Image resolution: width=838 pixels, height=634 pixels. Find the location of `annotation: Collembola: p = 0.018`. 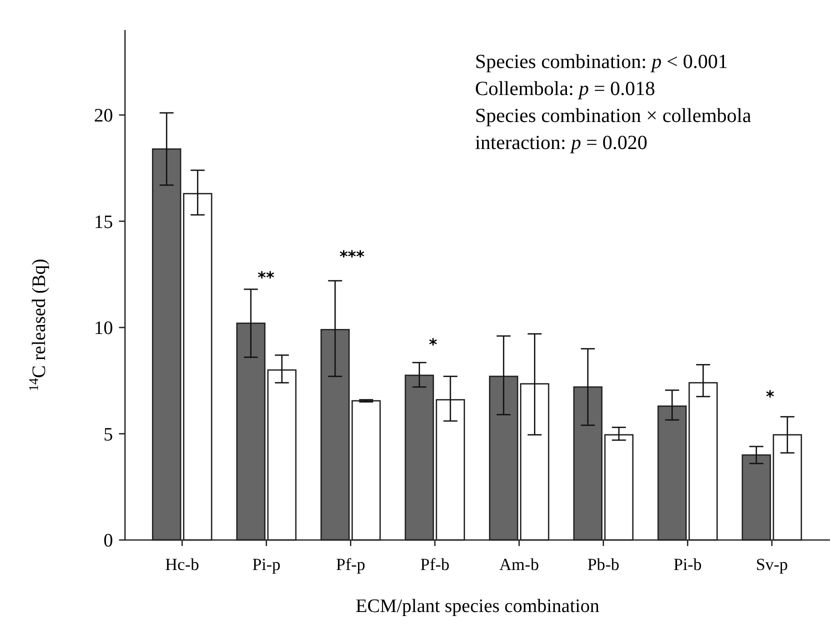

annotation: Collembola: p = 0.018 is located at coordinates (565, 89).